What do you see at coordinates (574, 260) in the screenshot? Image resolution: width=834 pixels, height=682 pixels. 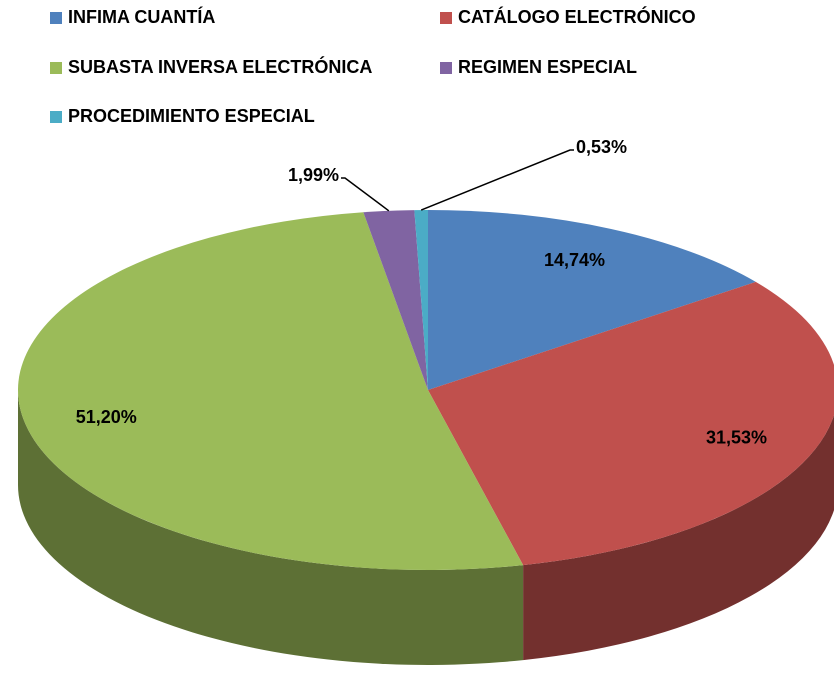 I see `data-label: 14,74%` at bounding box center [574, 260].